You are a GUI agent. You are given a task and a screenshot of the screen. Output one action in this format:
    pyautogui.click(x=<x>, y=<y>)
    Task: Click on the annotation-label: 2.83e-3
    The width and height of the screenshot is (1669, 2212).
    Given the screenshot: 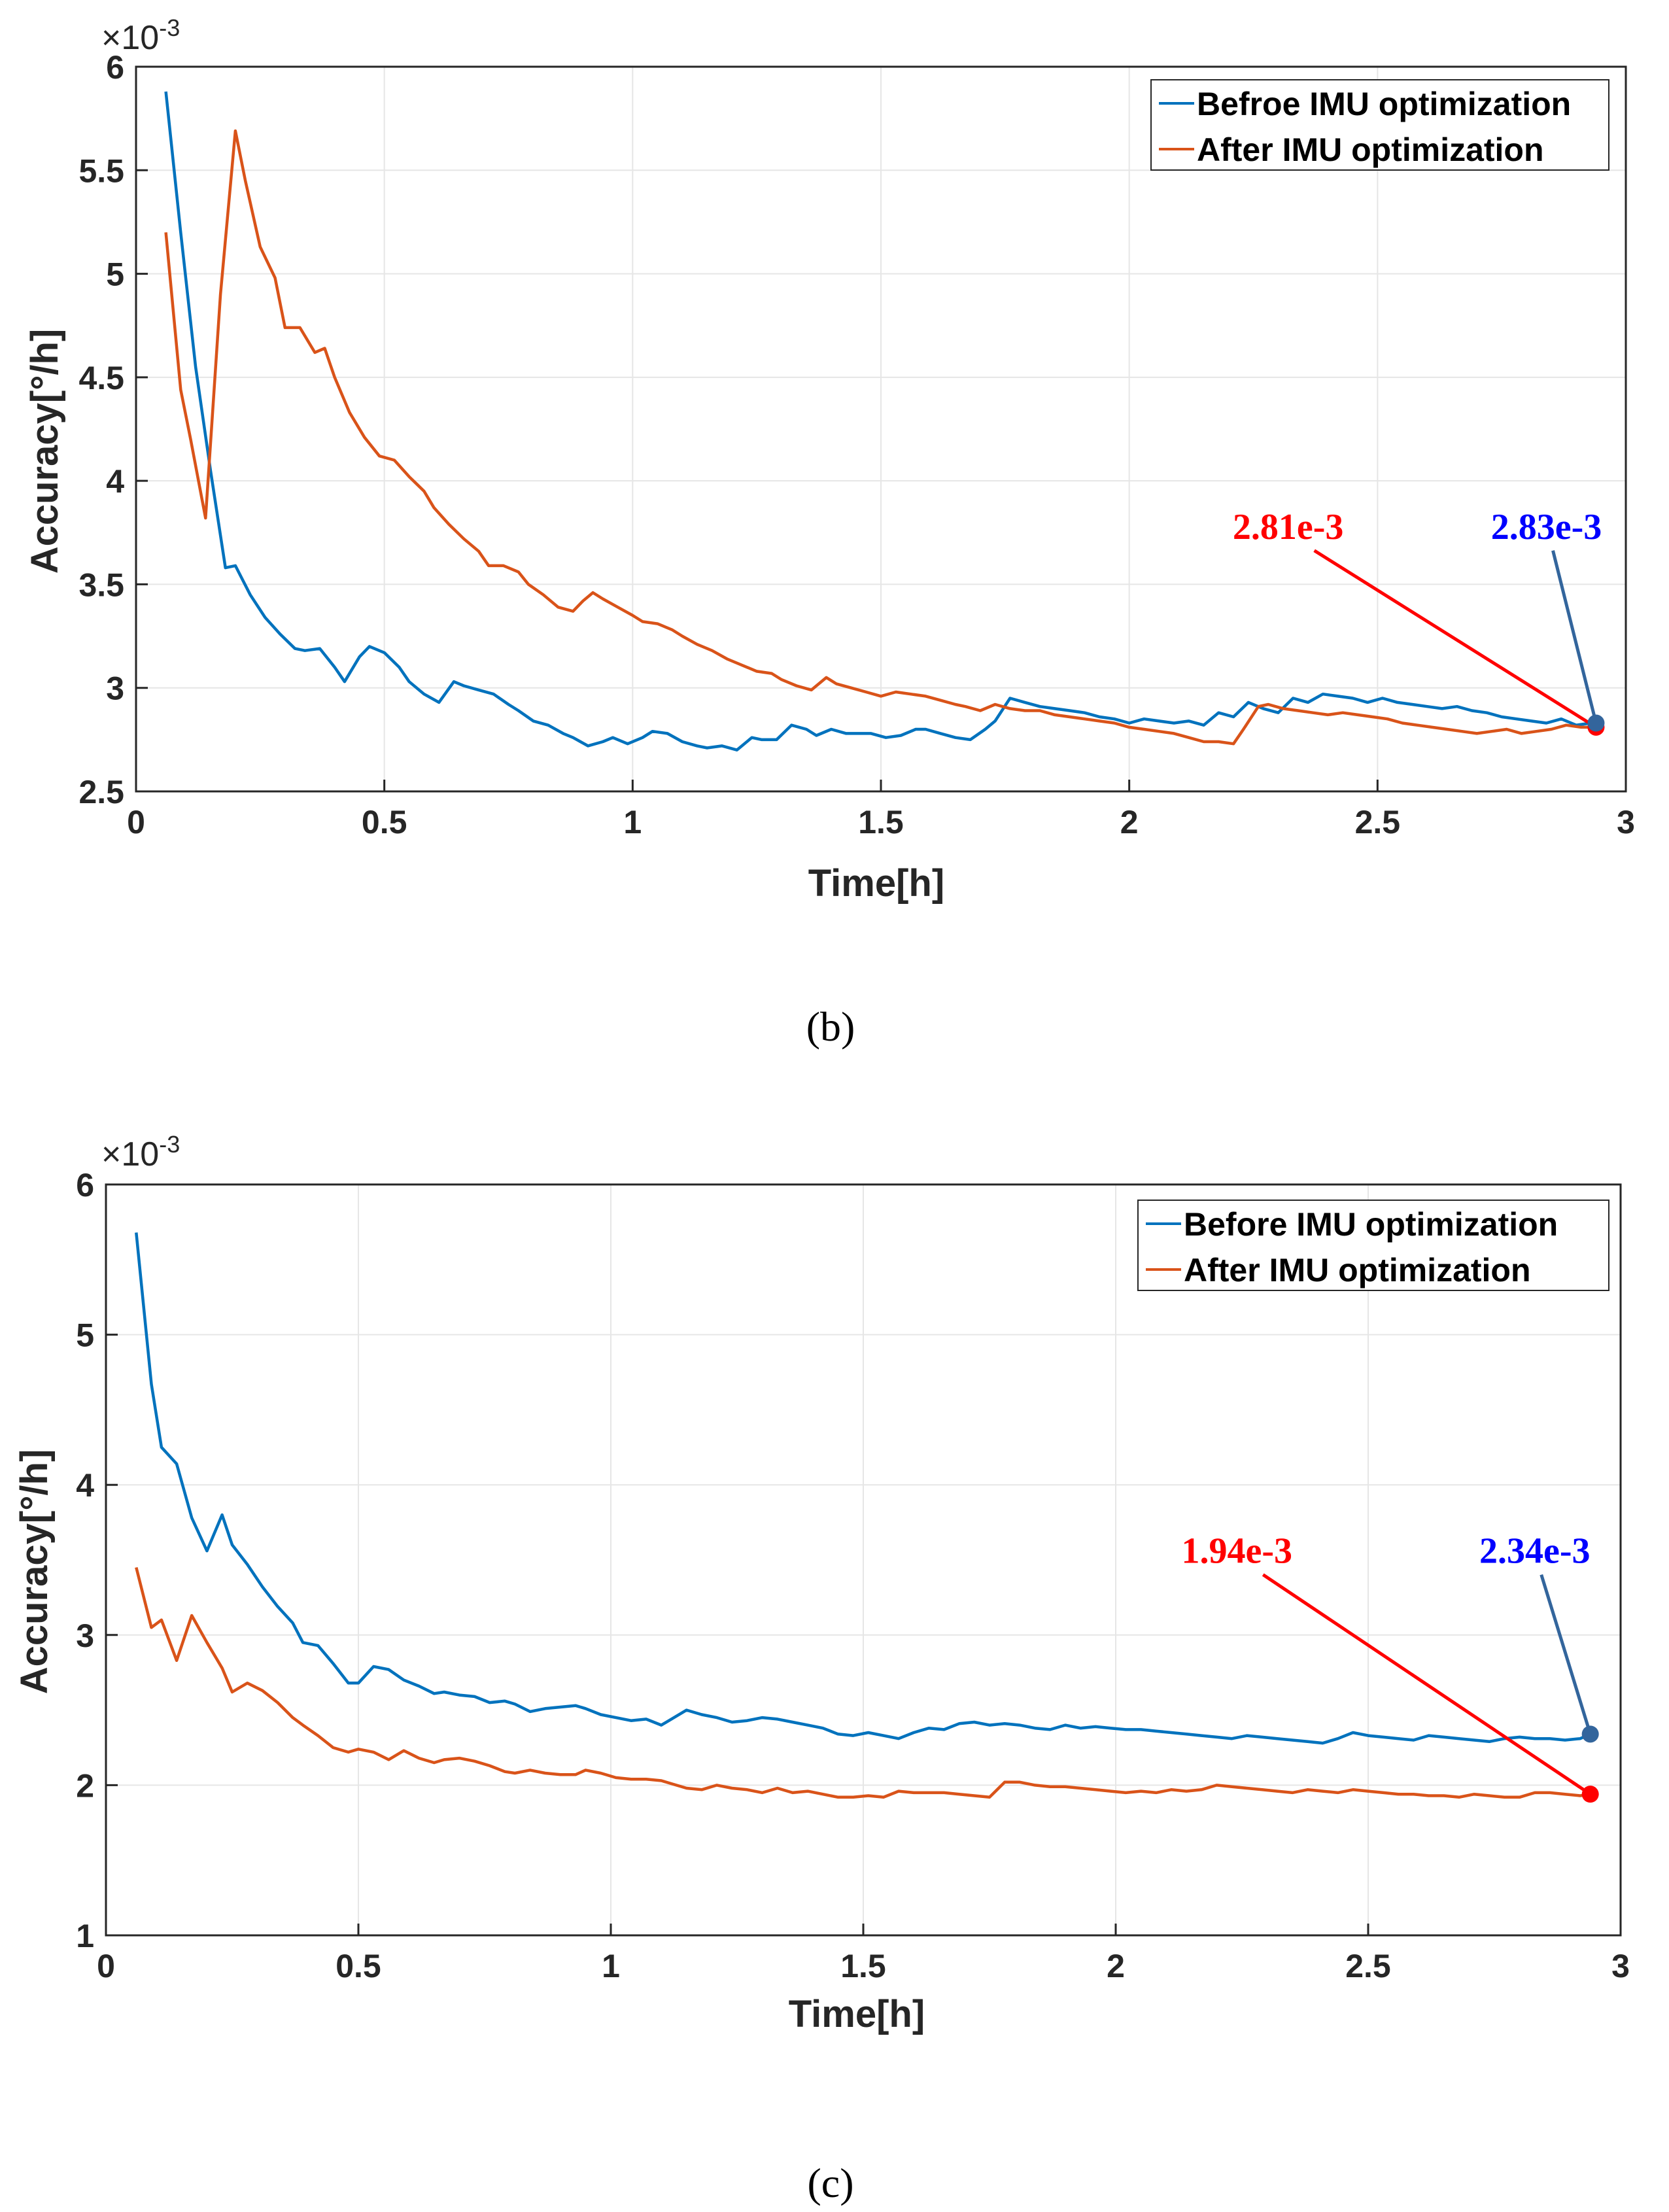 What is the action you would take?
    pyautogui.click(x=1546, y=527)
    